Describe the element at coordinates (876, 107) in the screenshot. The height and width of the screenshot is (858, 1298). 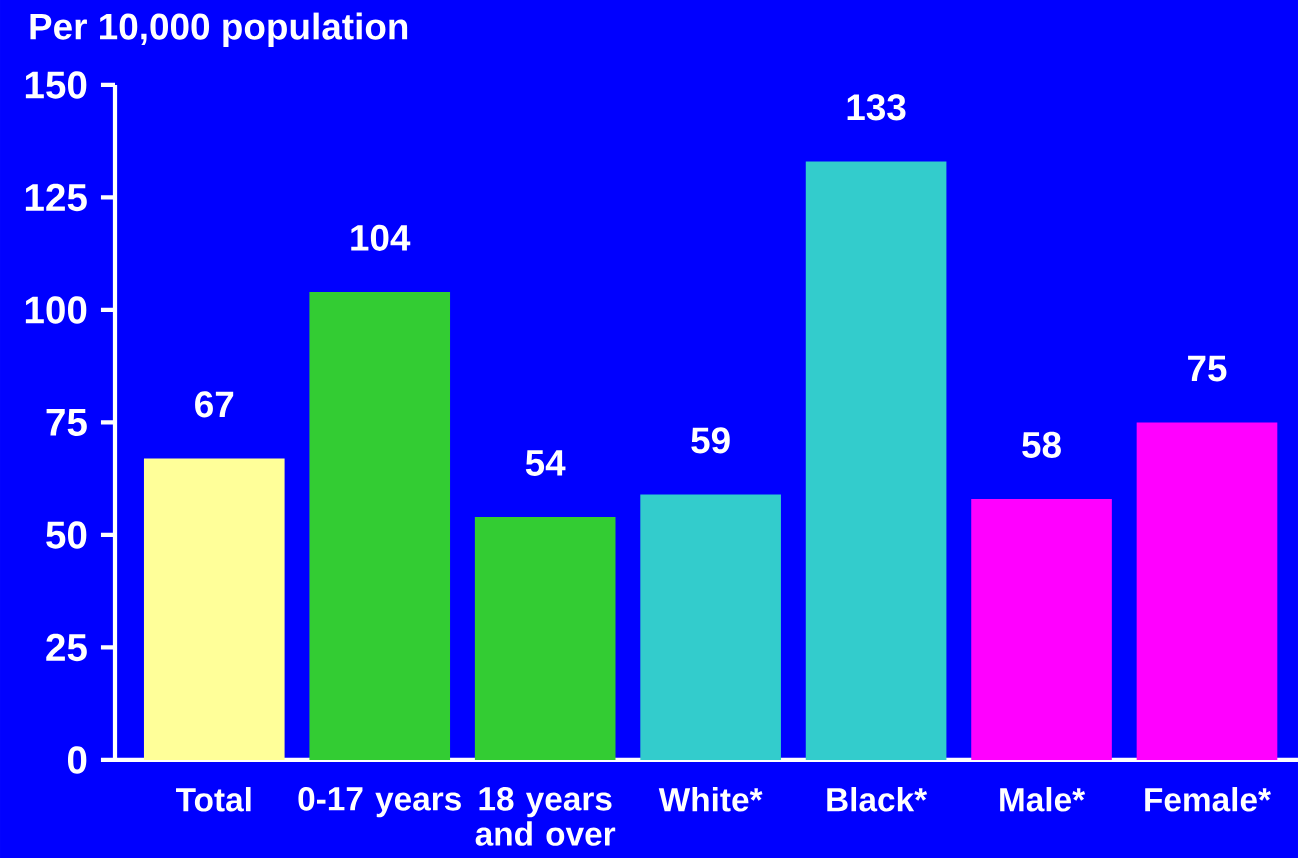
I see `data-label: 133` at that location.